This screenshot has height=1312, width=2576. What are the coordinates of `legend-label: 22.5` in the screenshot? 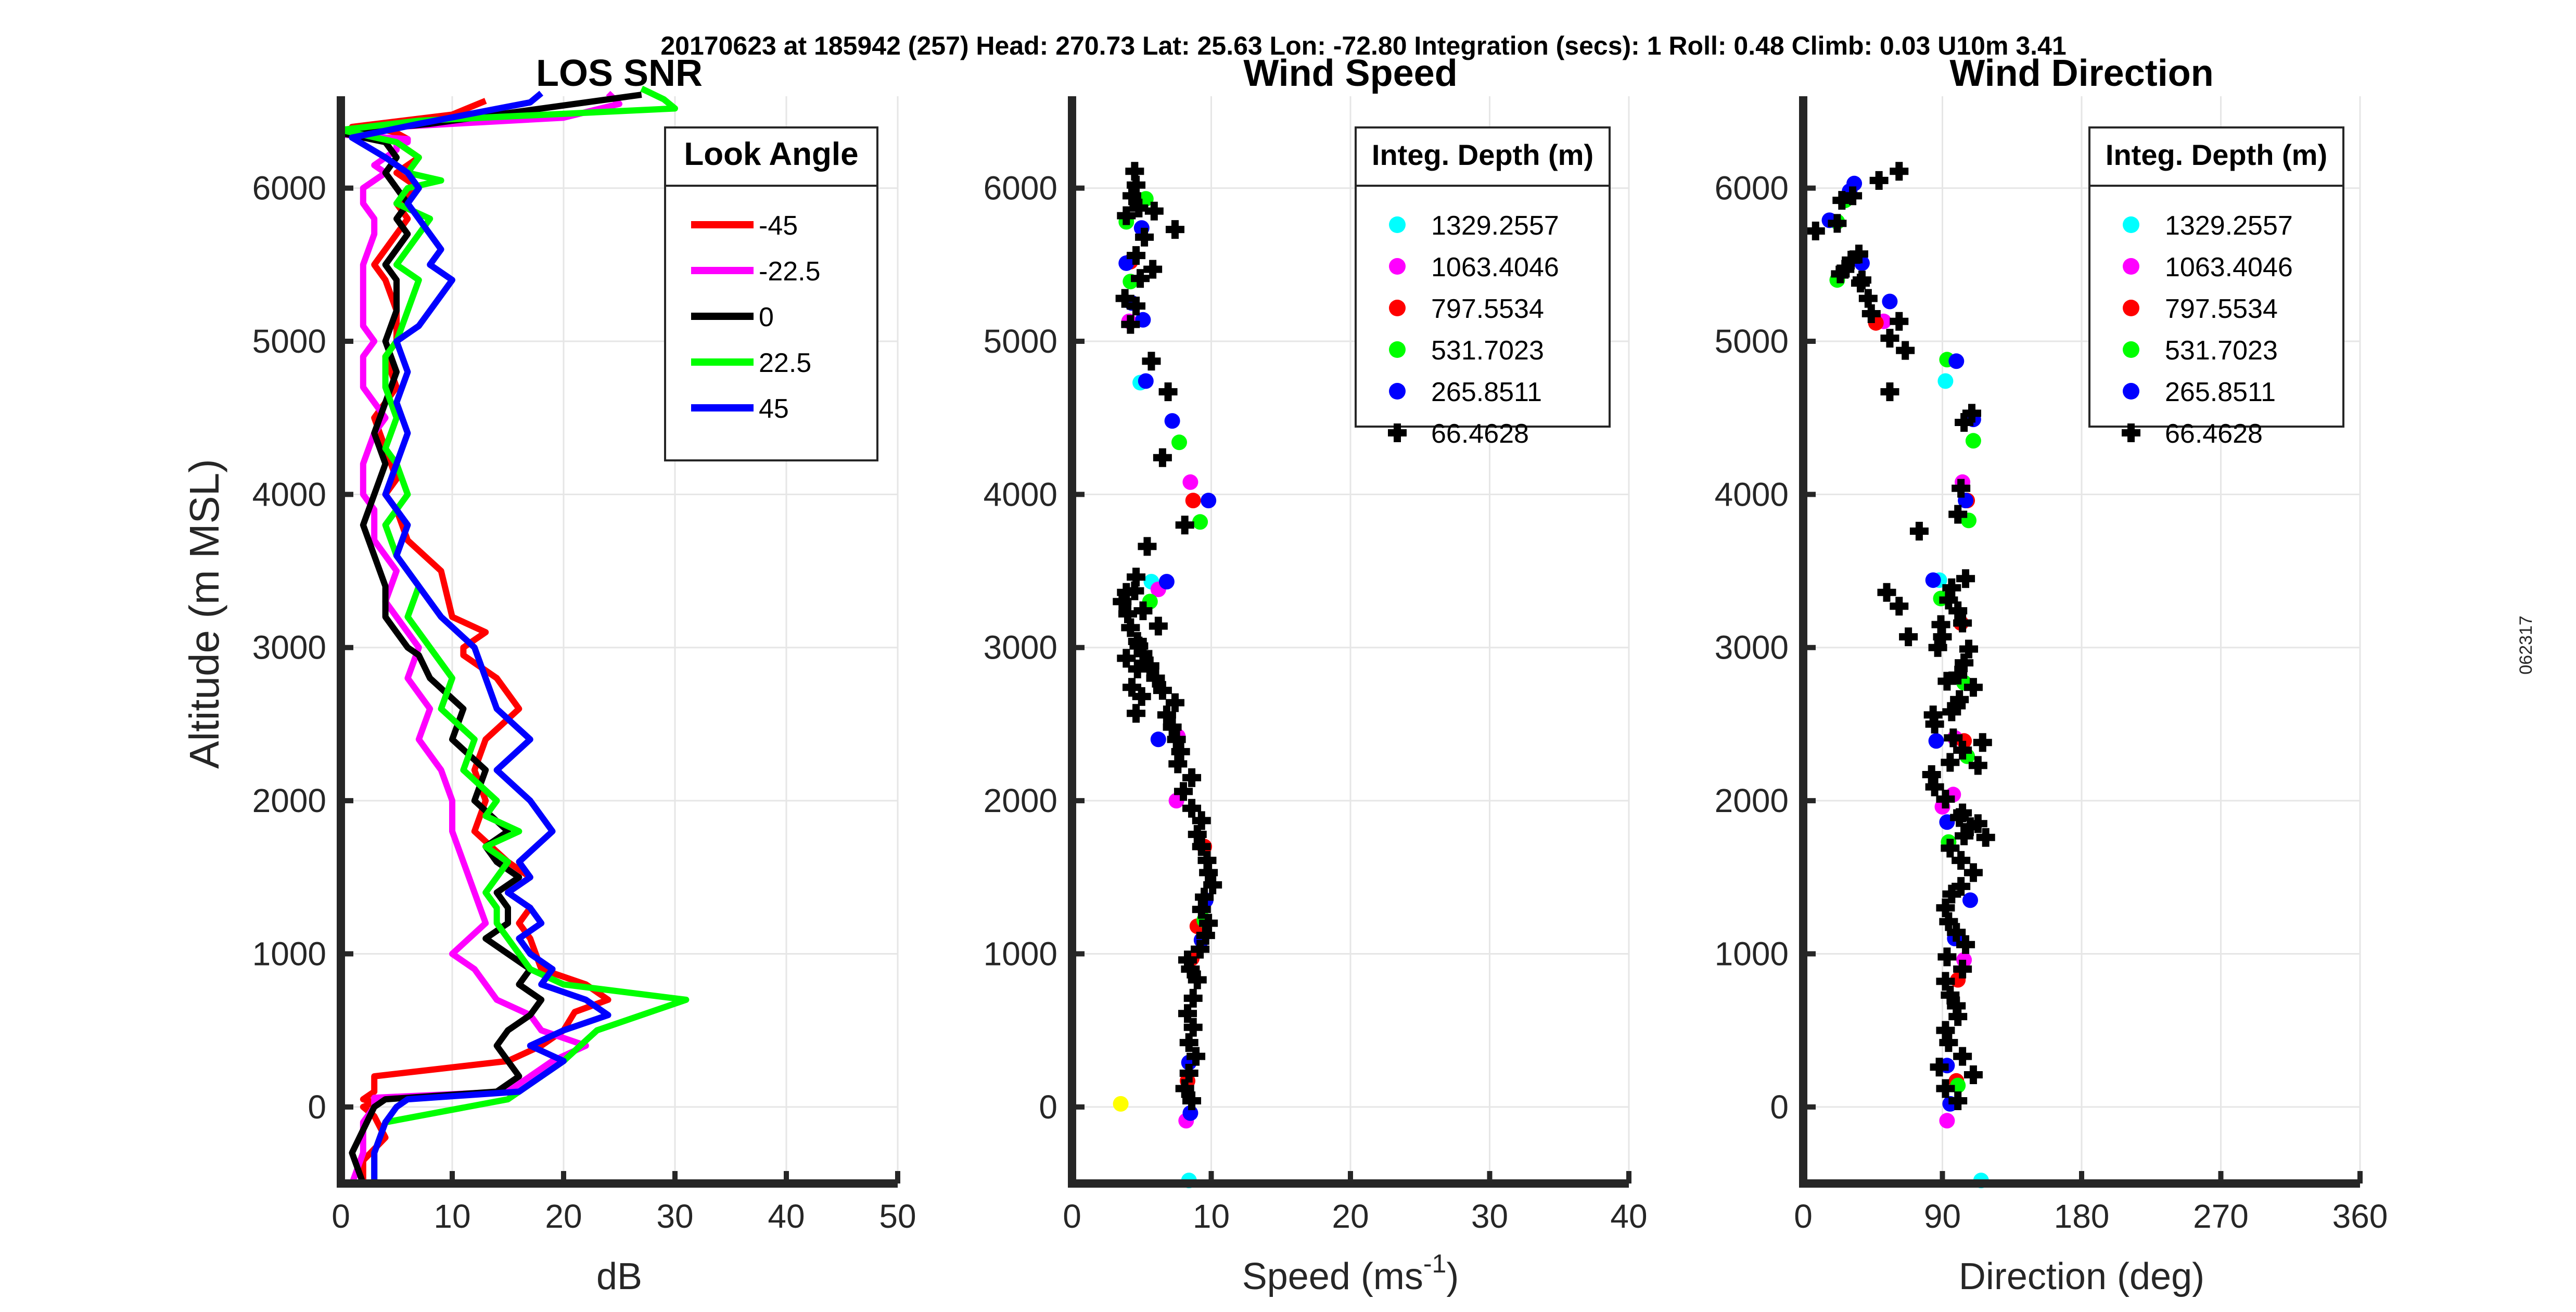 It's located at (785, 363).